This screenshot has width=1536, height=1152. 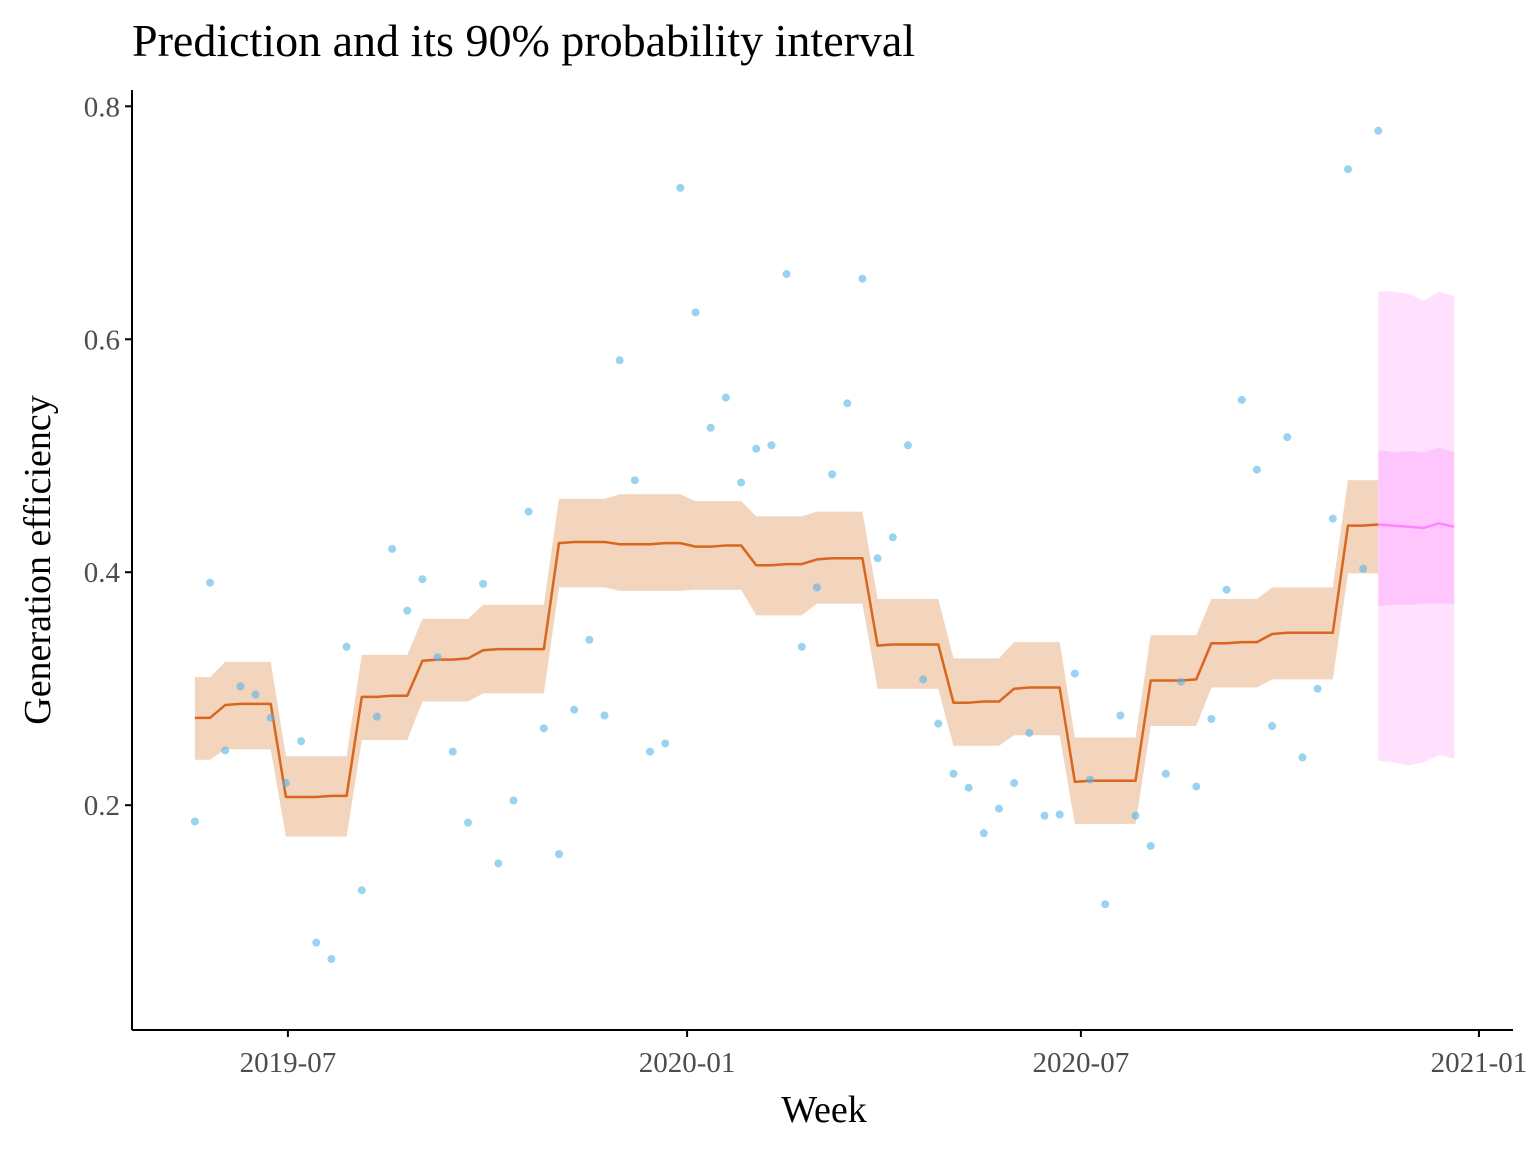 What do you see at coordinates (1479, 1063) in the screenshot?
I see `x-tick-label: 2021-01` at bounding box center [1479, 1063].